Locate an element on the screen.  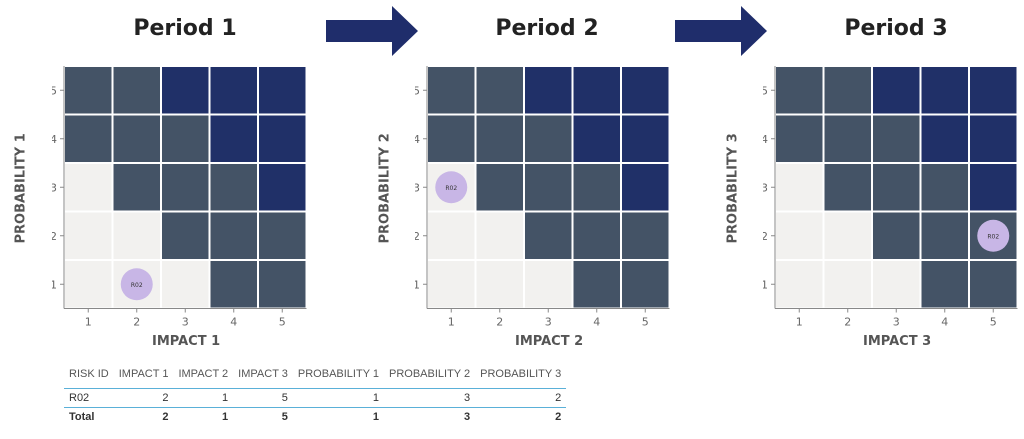
cell-probability-2: 3 is located at coordinates (430, 398).